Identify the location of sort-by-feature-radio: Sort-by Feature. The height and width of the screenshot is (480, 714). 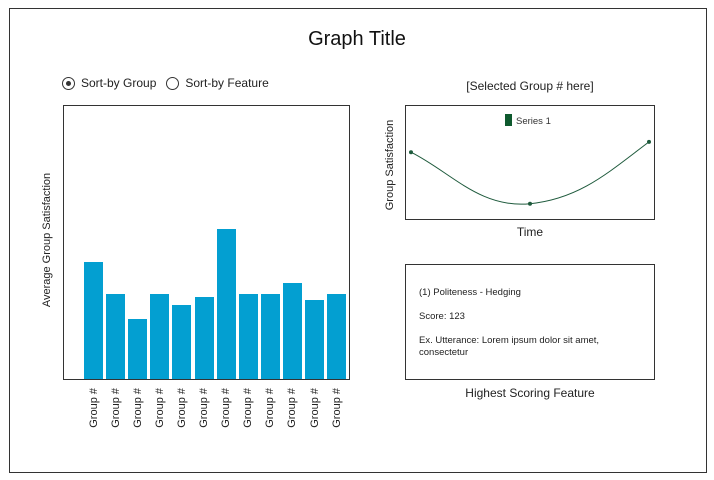
(217, 83).